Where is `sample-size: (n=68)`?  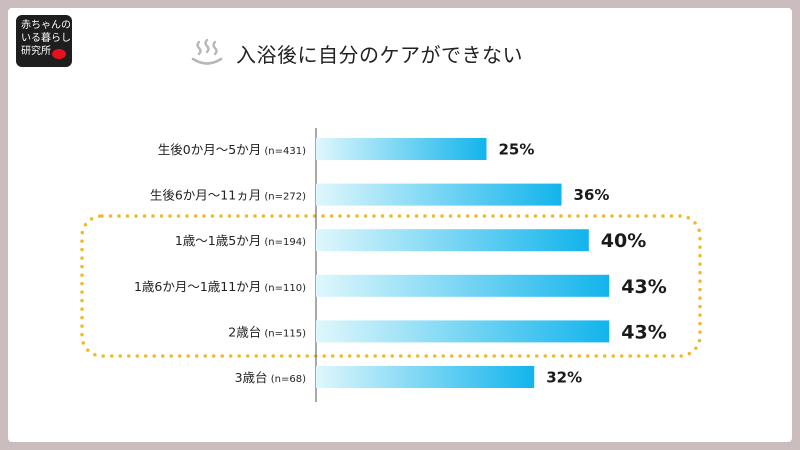 sample-size: (n=68) is located at coordinates (287, 379).